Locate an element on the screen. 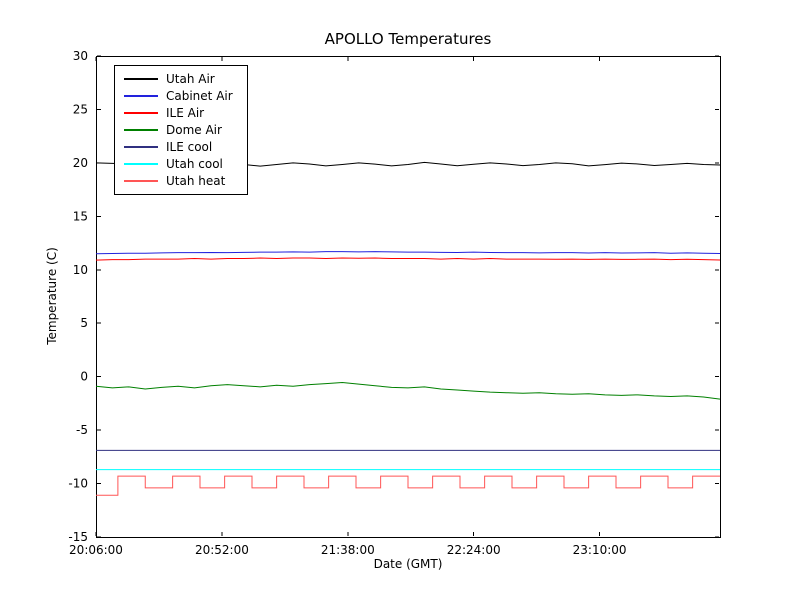 Image resolution: width=800 pixels, height=600 pixels. legend-label: ILE cool is located at coordinates (189, 147).